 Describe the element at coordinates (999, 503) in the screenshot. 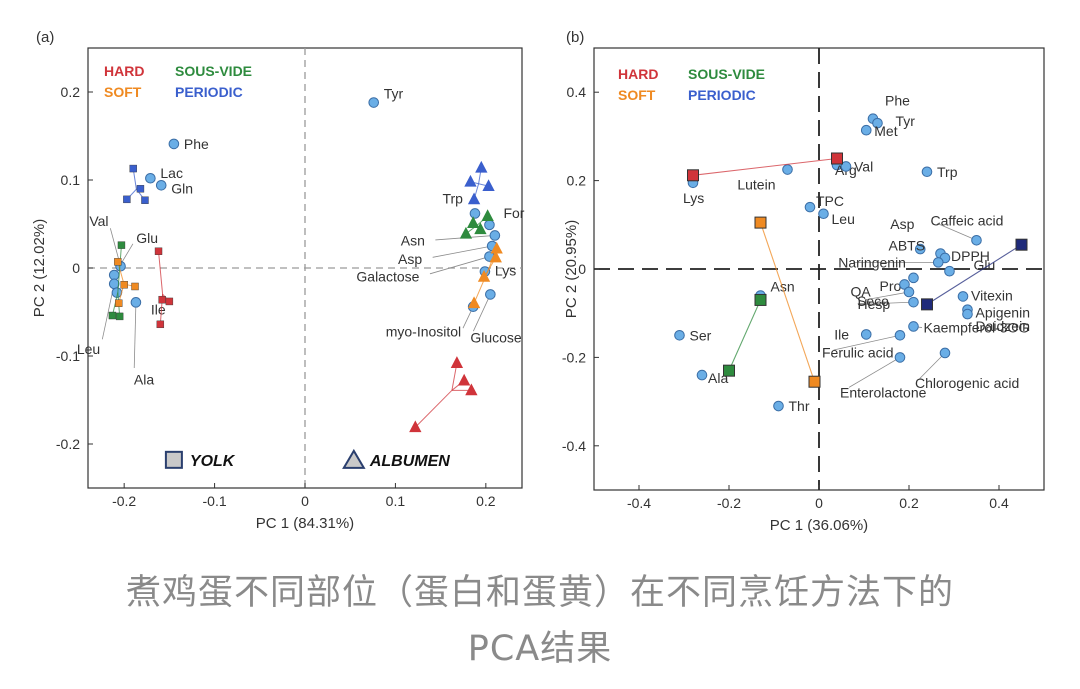

I see `x-tick-label: 0.4` at that location.